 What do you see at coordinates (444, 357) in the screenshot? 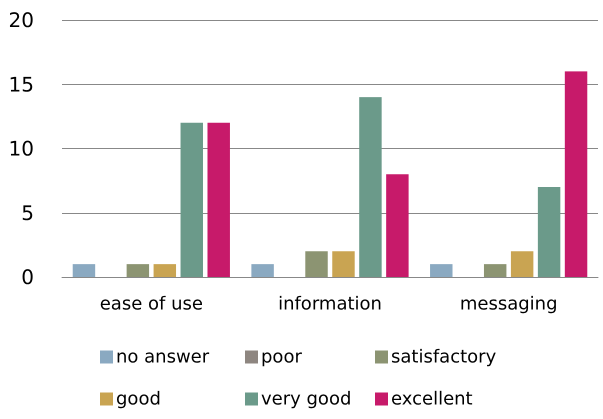
I see `legend-label: satisfactory` at bounding box center [444, 357].